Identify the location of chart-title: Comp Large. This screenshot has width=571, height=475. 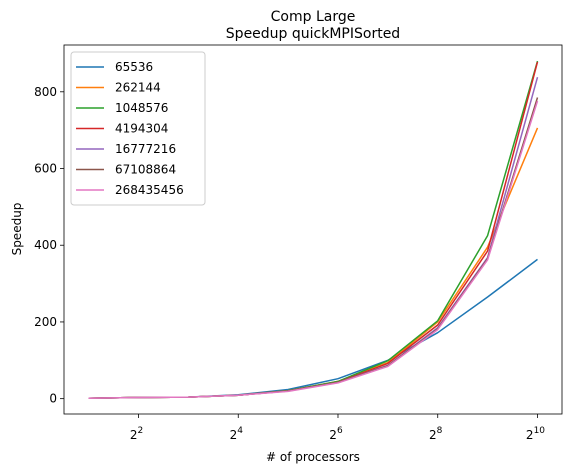
(313, 17).